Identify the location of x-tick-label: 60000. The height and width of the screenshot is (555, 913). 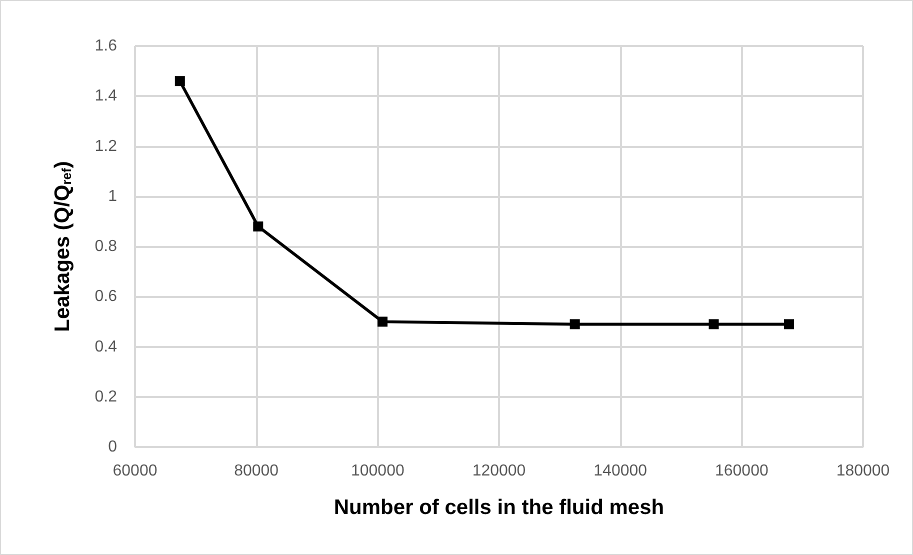
(135, 471).